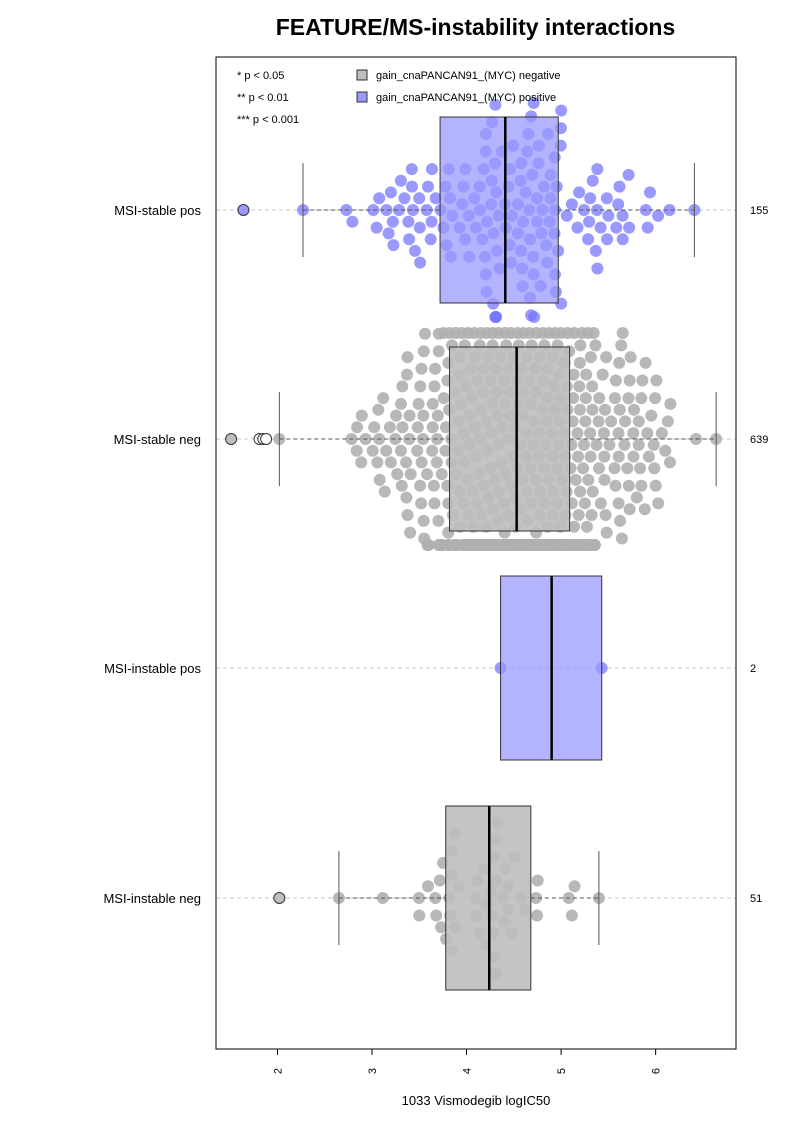 The height and width of the screenshot is (1122, 793). I want to click on x-tick-label: 4, so click(468, 1071).